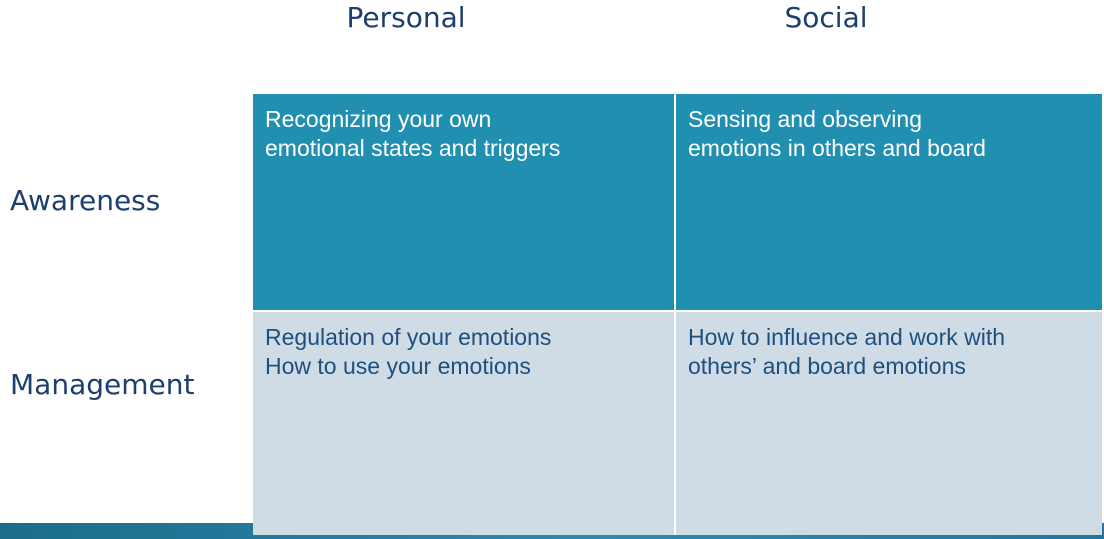 The height and width of the screenshot is (539, 1104). I want to click on cell-text-line: emotions in others and board, so click(837, 148).